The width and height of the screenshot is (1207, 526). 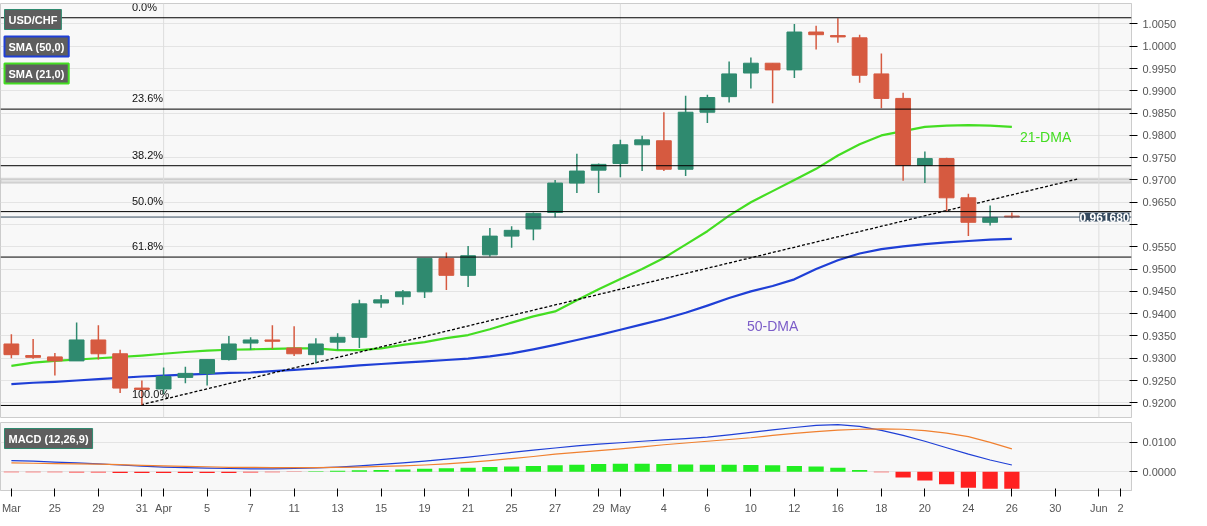 I want to click on annotation: 61.8%, so click(x=147, y=246).